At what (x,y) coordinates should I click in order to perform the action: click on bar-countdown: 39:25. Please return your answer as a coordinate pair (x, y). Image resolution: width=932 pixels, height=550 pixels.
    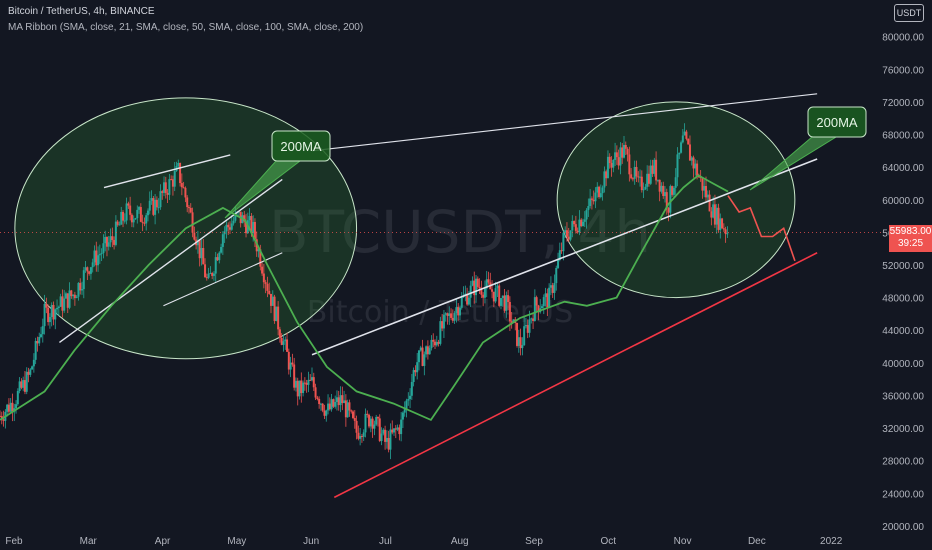
    Looking at the image, I should click on (910, 243).